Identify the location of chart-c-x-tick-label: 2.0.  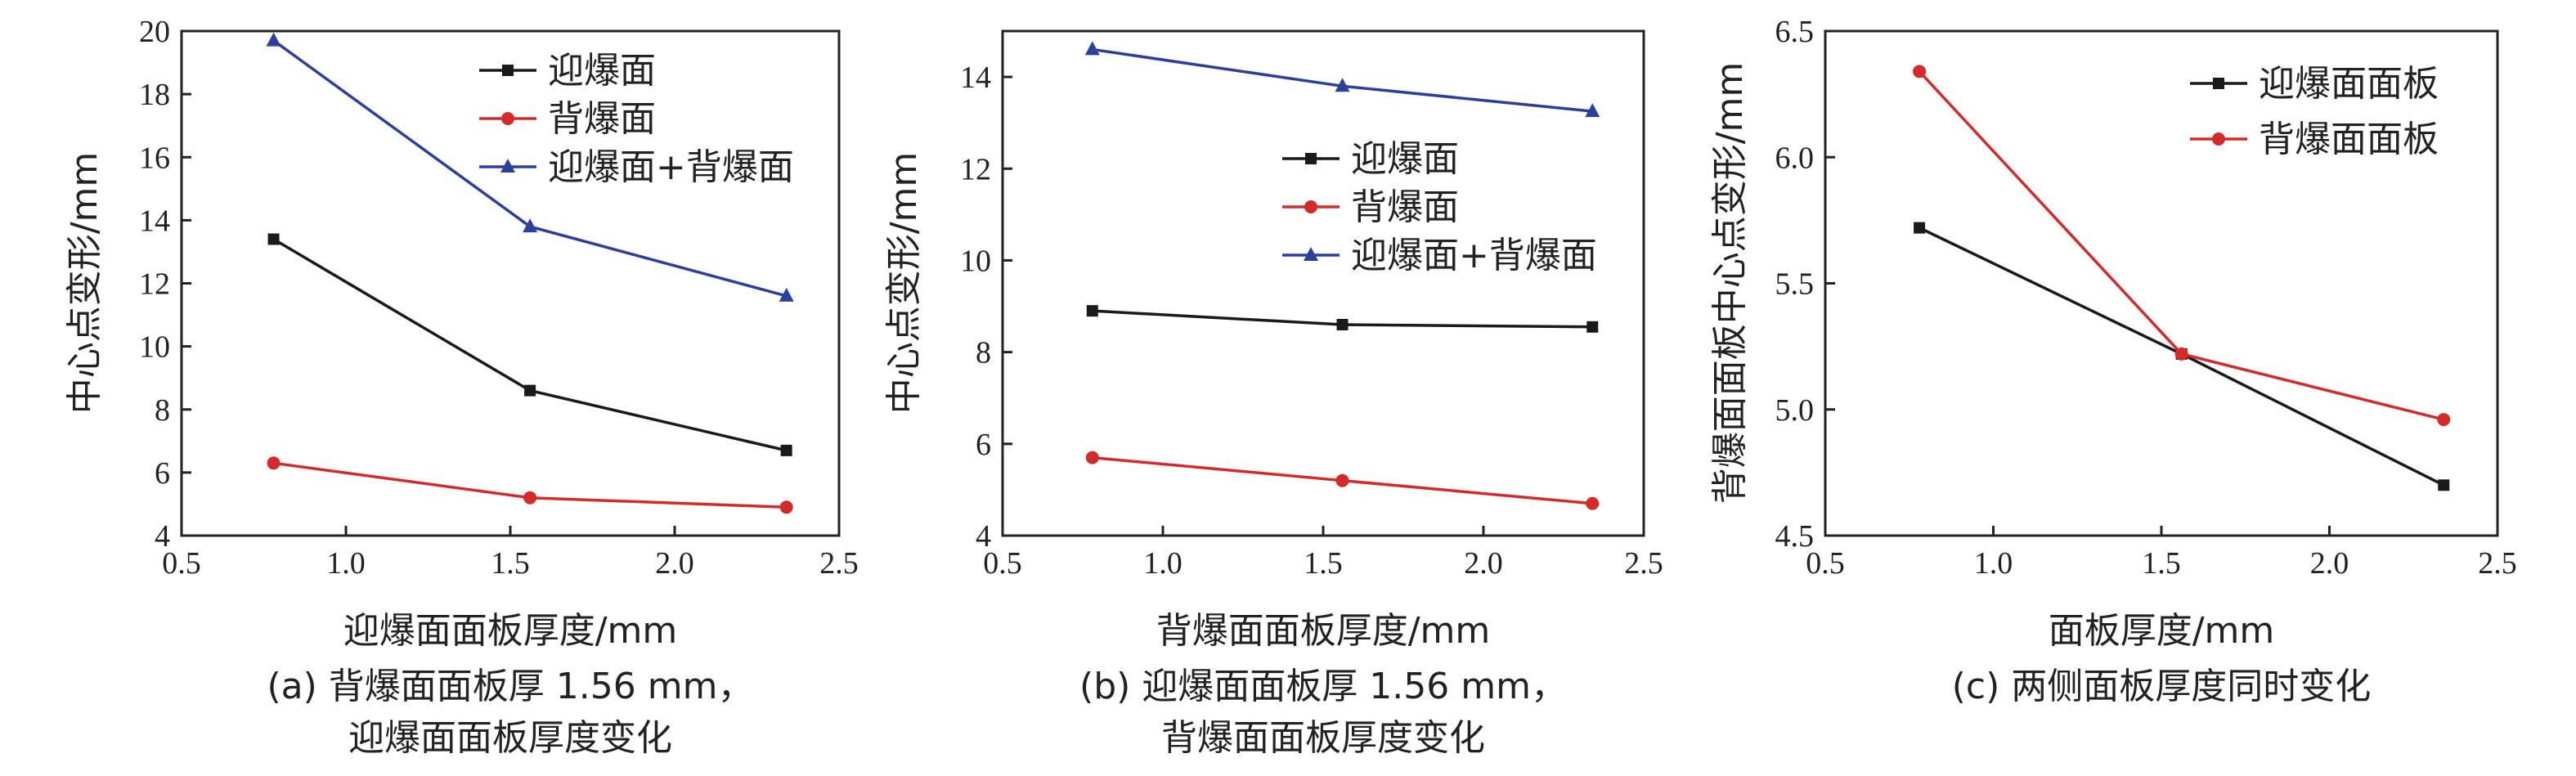
(2329, 564).